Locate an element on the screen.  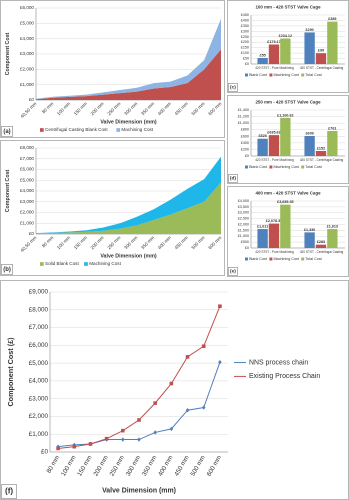
y-tick-label: £8,000 is located at coordinates (27, 147).